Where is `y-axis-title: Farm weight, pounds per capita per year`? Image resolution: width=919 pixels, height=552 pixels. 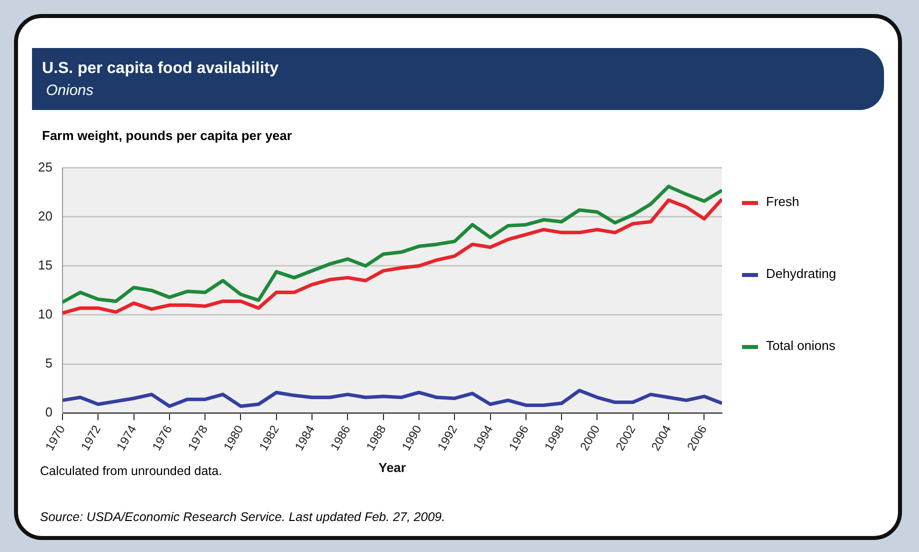 y-axis-title: Farm weight, pounds per capita per year is located at coordinates (167, 135).